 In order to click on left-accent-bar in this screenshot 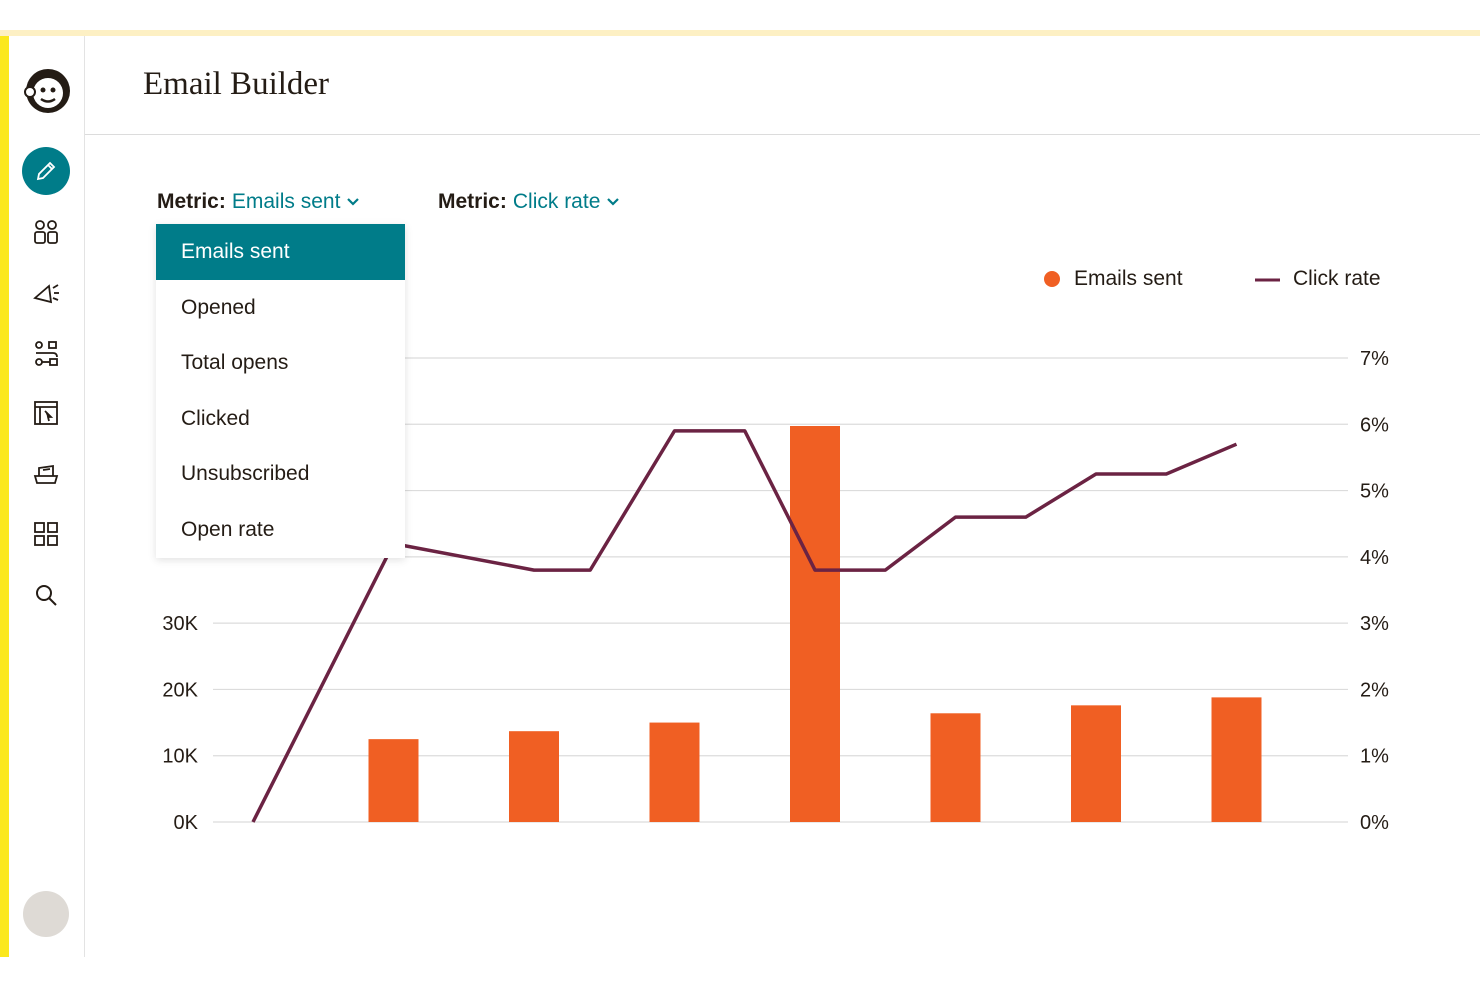, I will do `click(4, 496)`.